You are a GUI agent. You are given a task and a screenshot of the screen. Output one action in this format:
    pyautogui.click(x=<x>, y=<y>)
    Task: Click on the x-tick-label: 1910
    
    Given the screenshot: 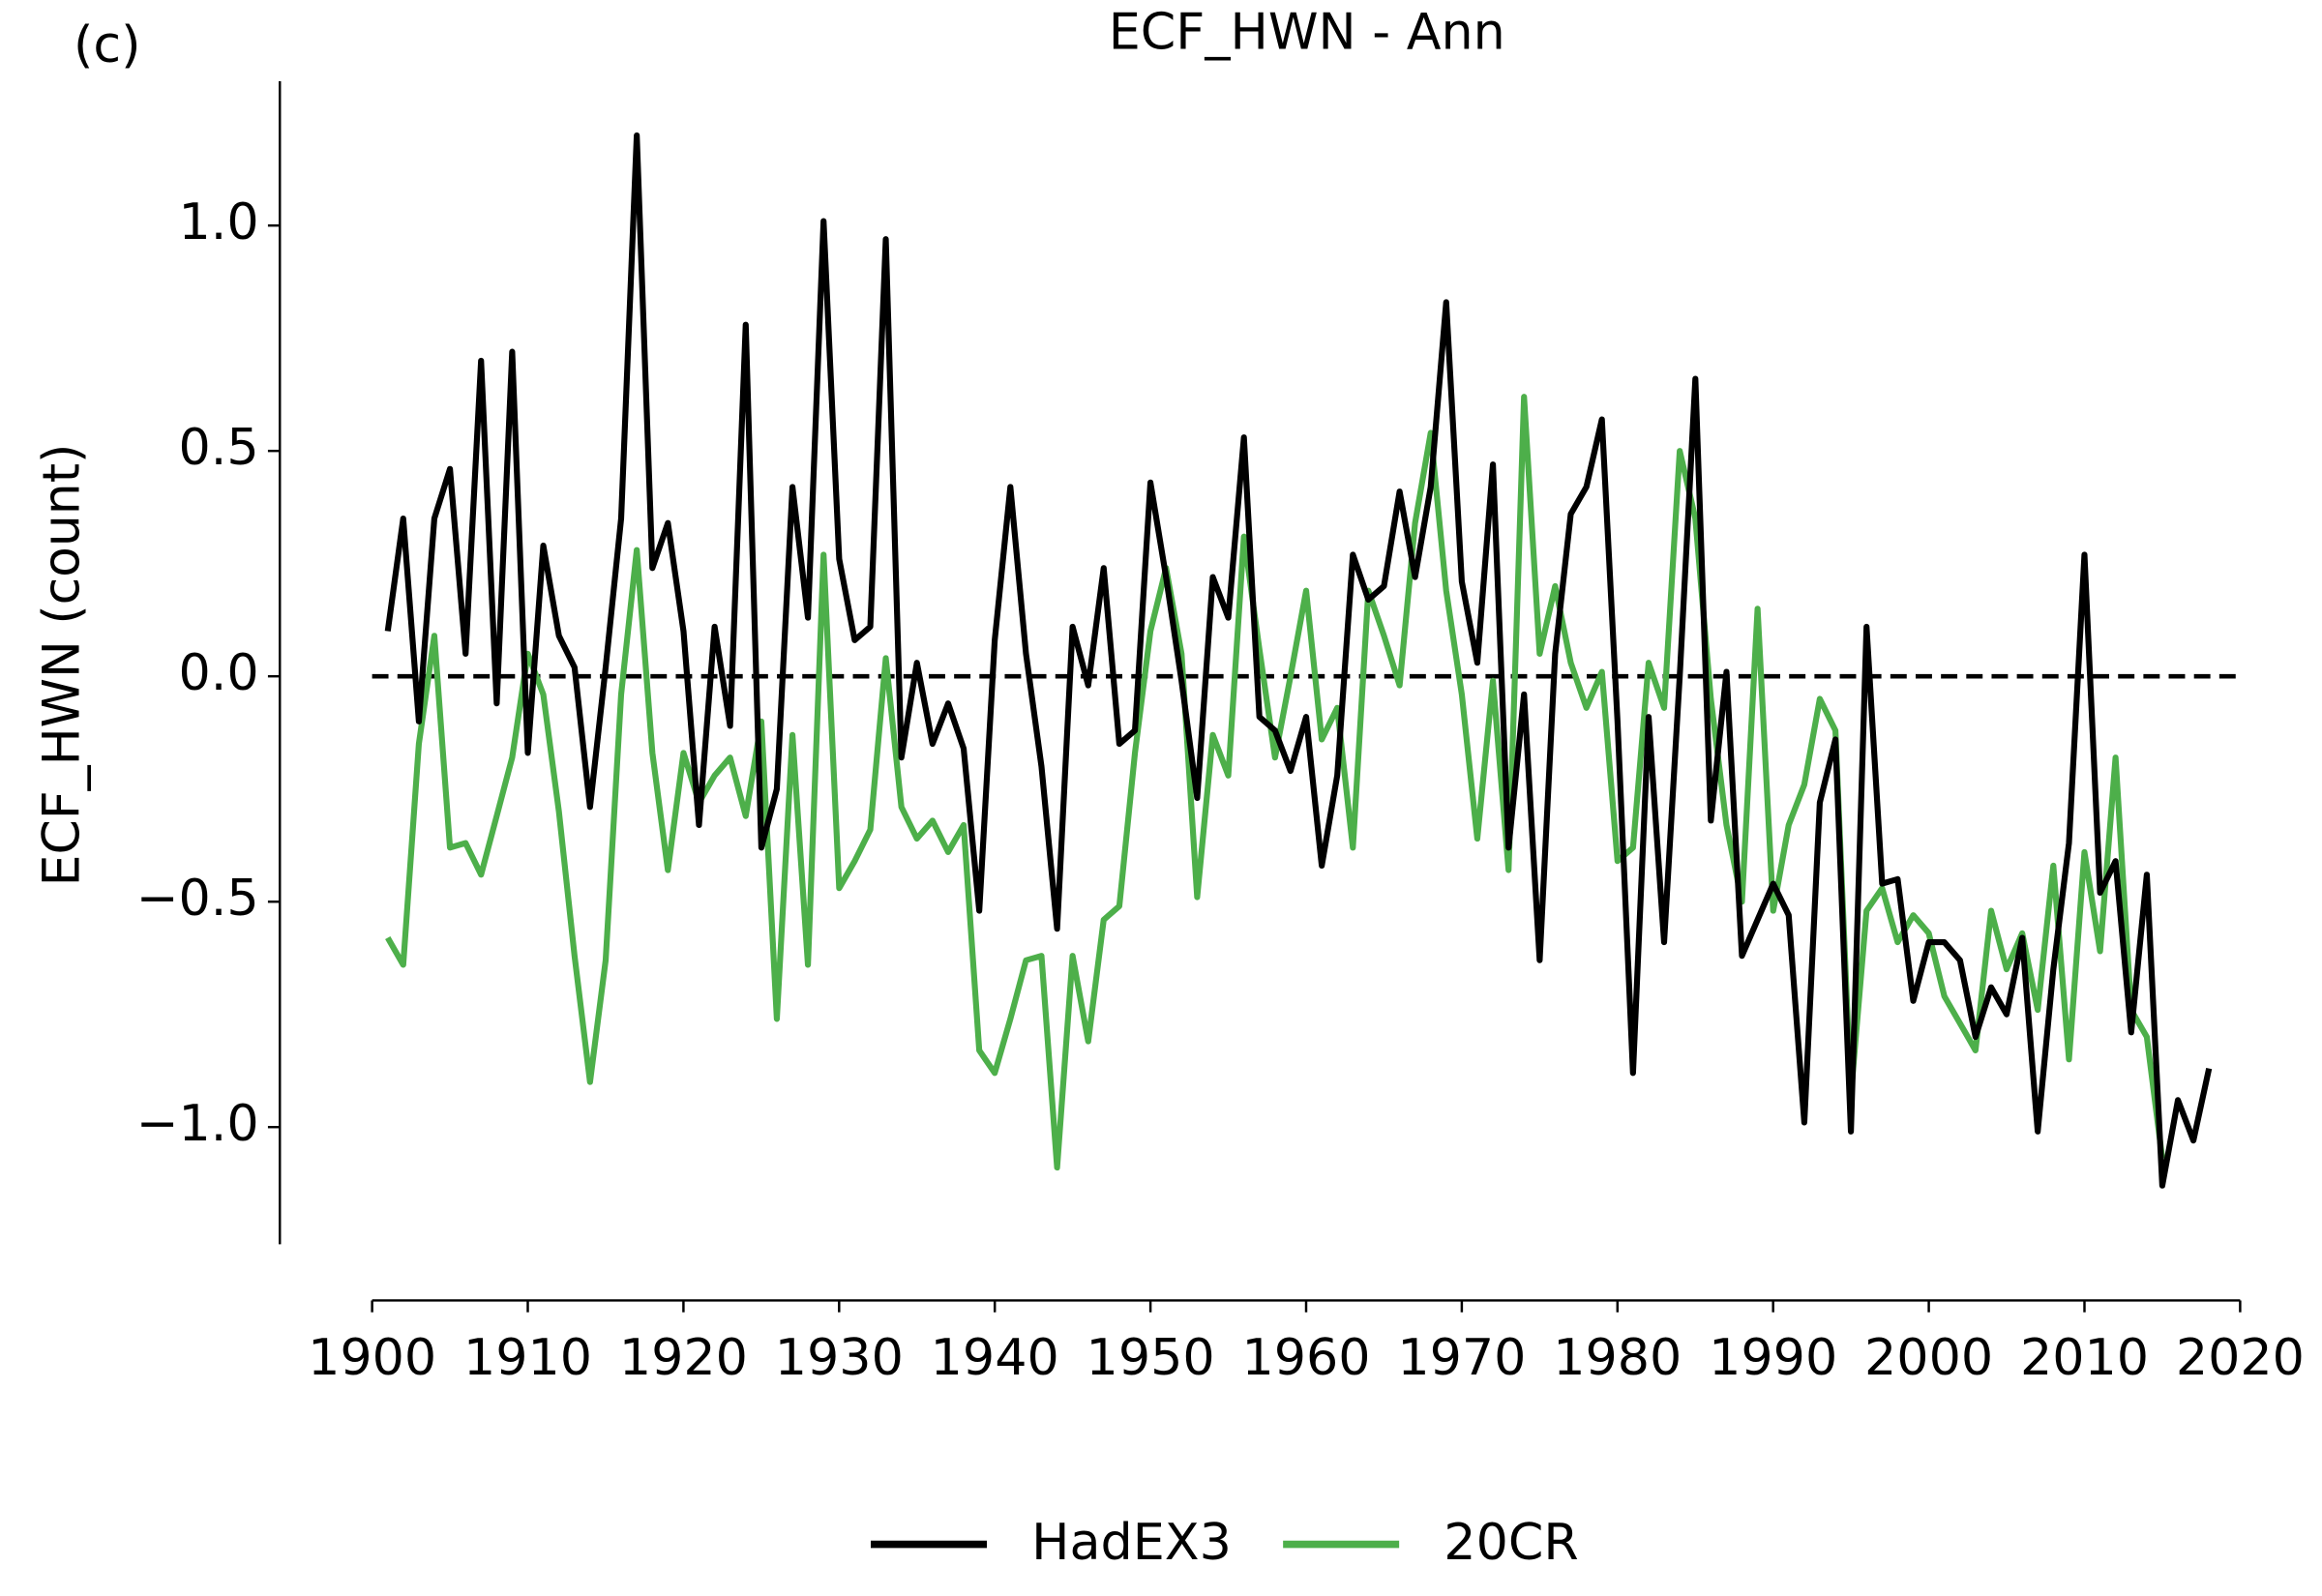 What is the action you would take?
    pyautogui.click(x=527, y=1358)
    